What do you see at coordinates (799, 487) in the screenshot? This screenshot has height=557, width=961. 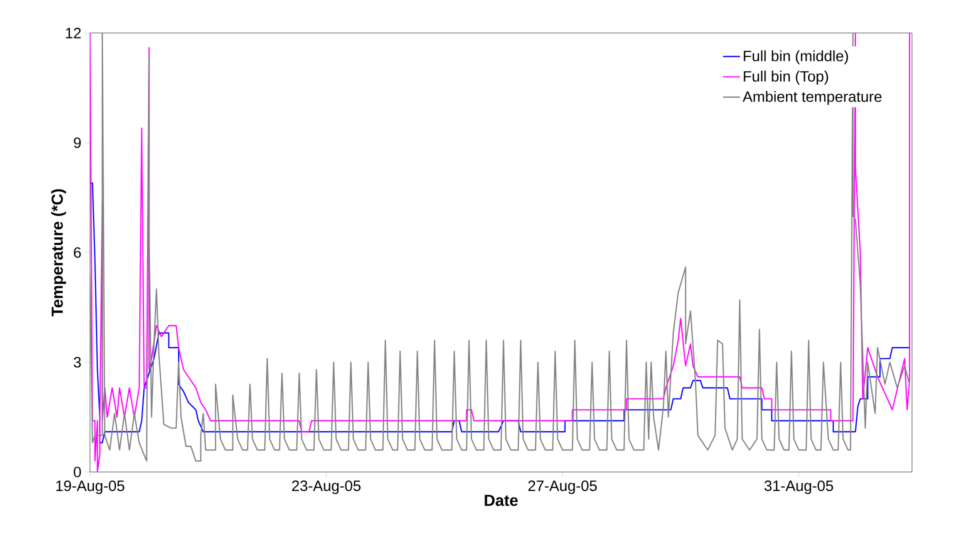 I see `x-tick-label: 31-Aug-05` at bounding box center [799, 487].